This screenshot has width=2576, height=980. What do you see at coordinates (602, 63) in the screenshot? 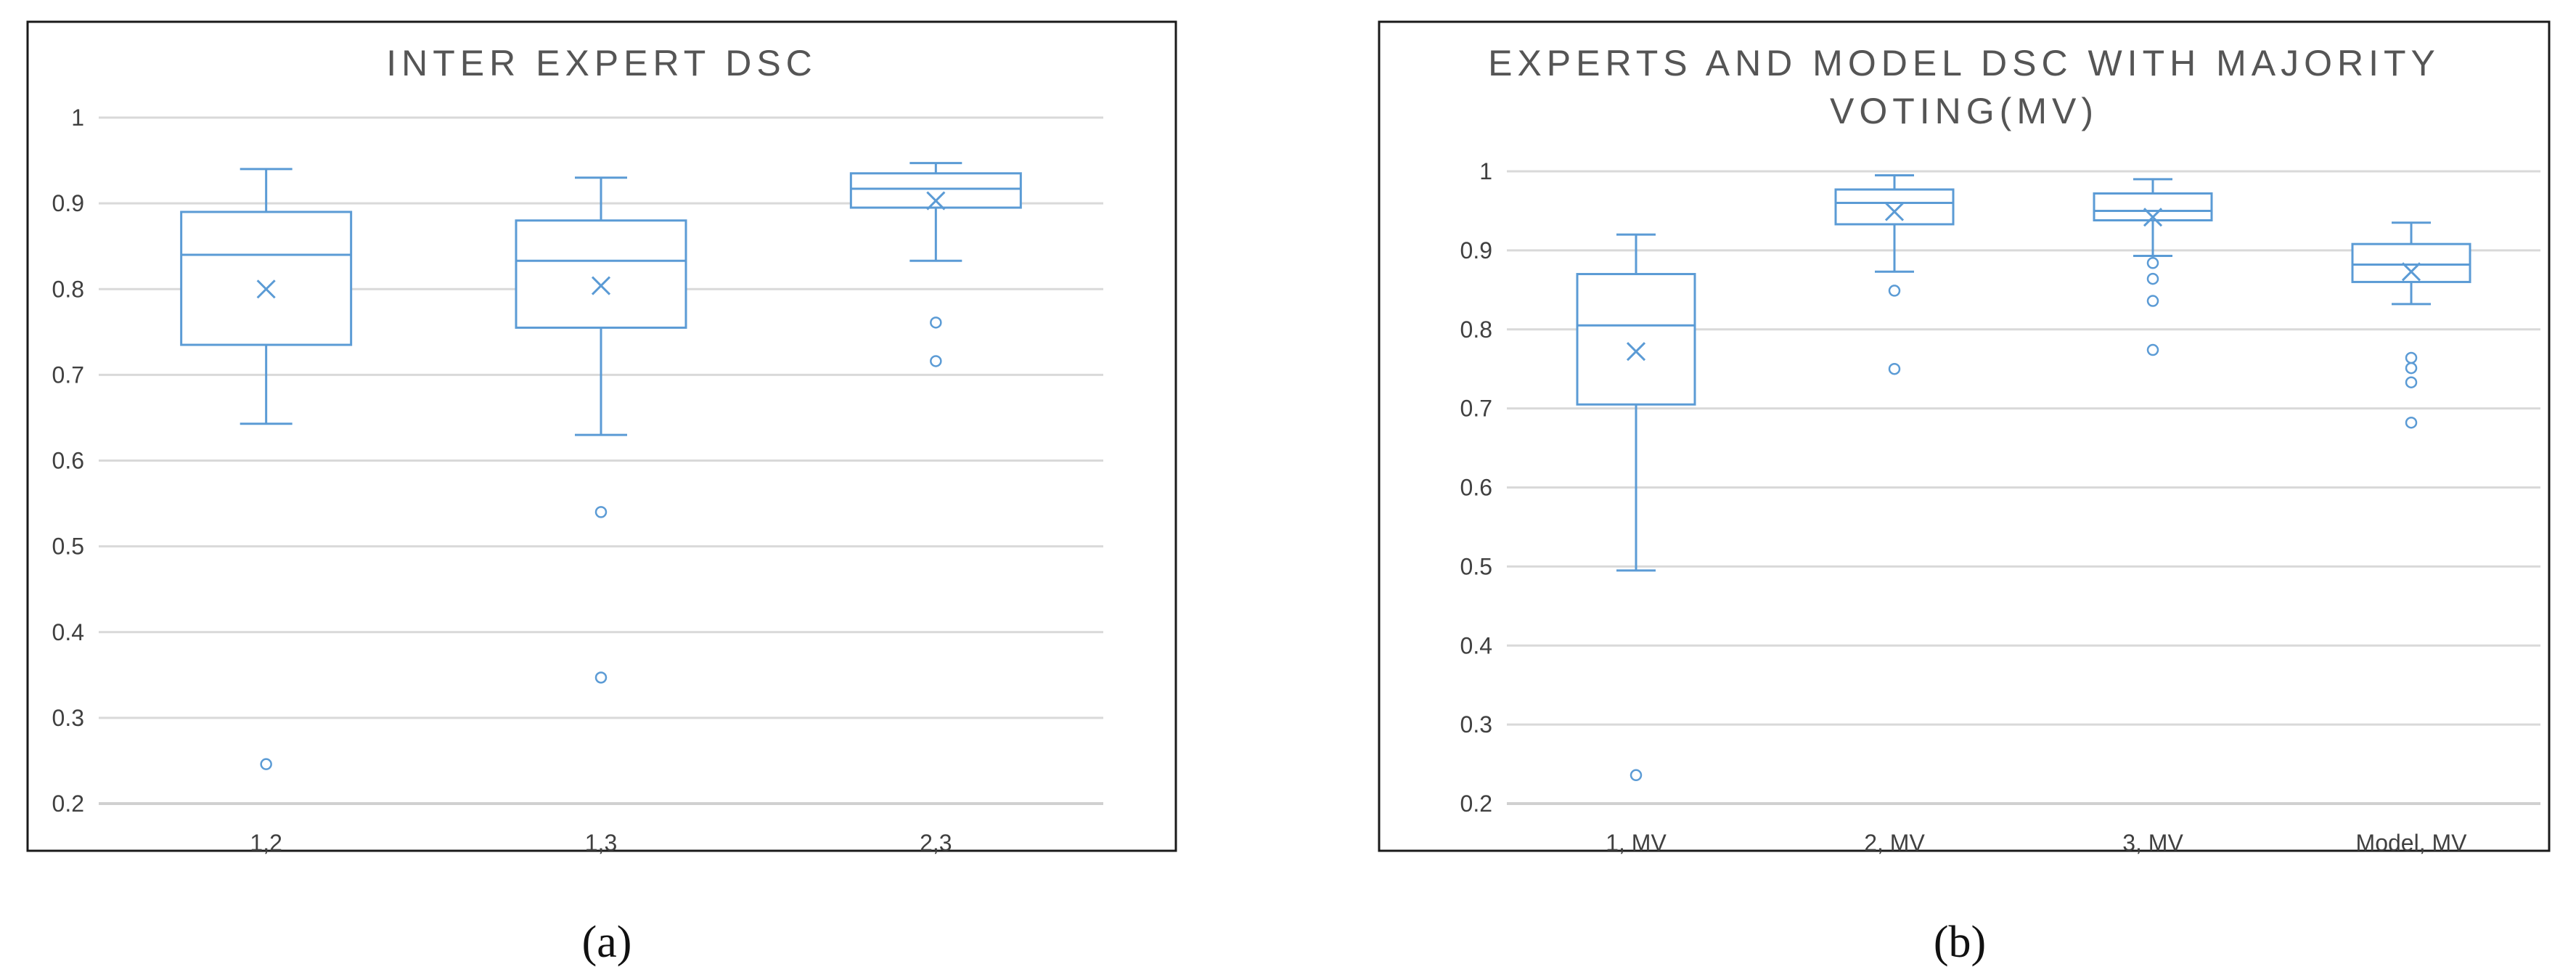
I see `chart-title-line: INTER EXPERT DSC` at bounding box center [602, 63].